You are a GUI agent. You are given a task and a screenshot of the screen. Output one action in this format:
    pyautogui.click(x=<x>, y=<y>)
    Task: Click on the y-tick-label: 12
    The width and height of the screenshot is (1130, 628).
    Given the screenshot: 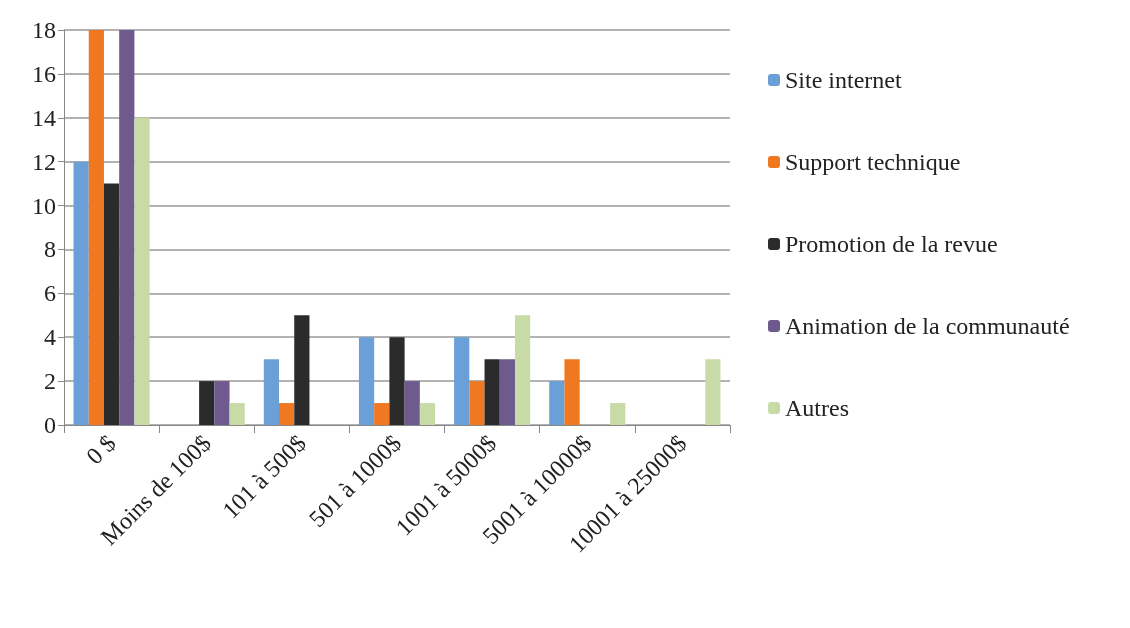 What is the action you would take?
    pyautogui.click(x=44, y=161)
    